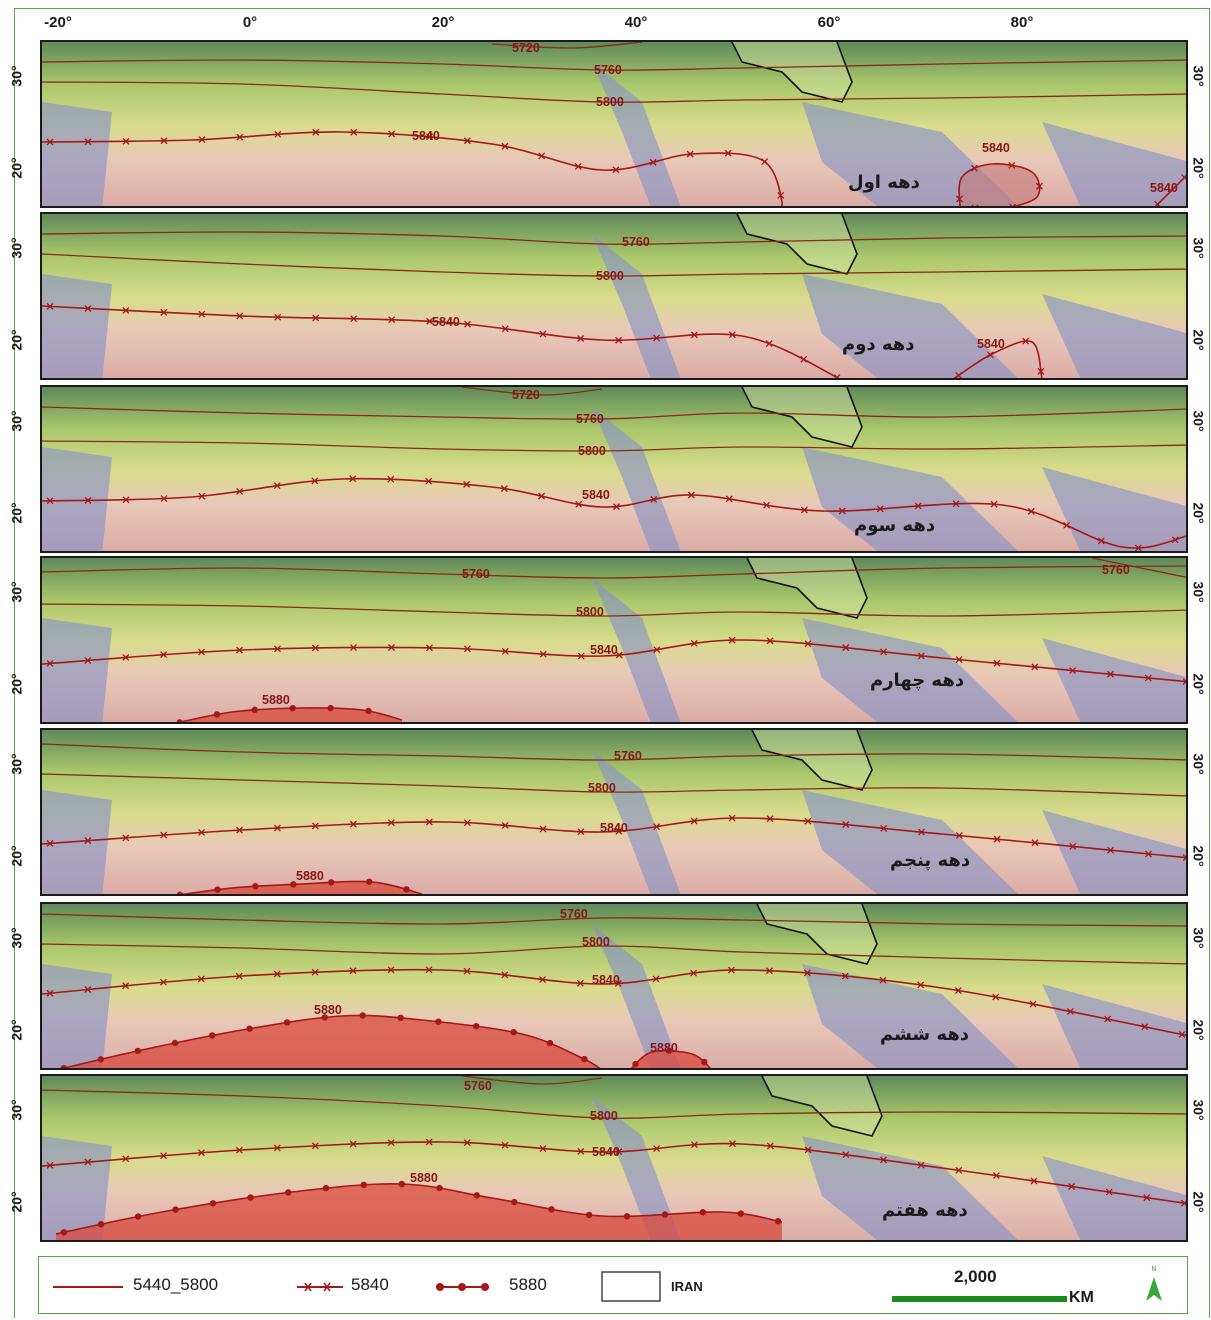 This screenshot has width=1211, height=1320. I want to click on contour-label: 5720, so click(526, 395).